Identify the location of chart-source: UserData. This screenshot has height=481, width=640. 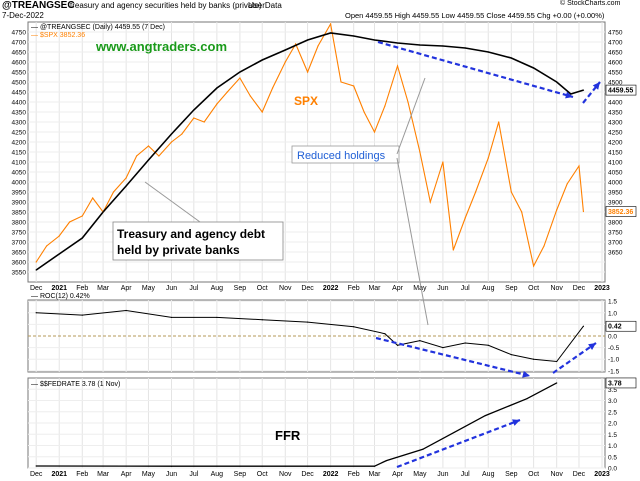
(265, 5).